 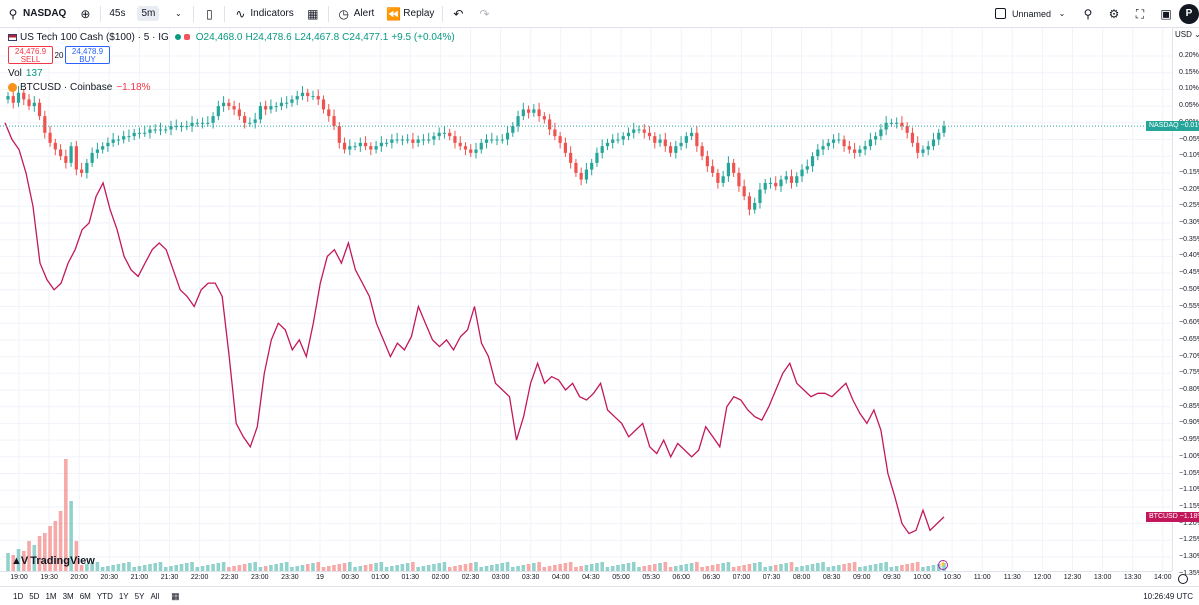 I want to click on range-button-1m: 1M, so click(x=51, y=596).